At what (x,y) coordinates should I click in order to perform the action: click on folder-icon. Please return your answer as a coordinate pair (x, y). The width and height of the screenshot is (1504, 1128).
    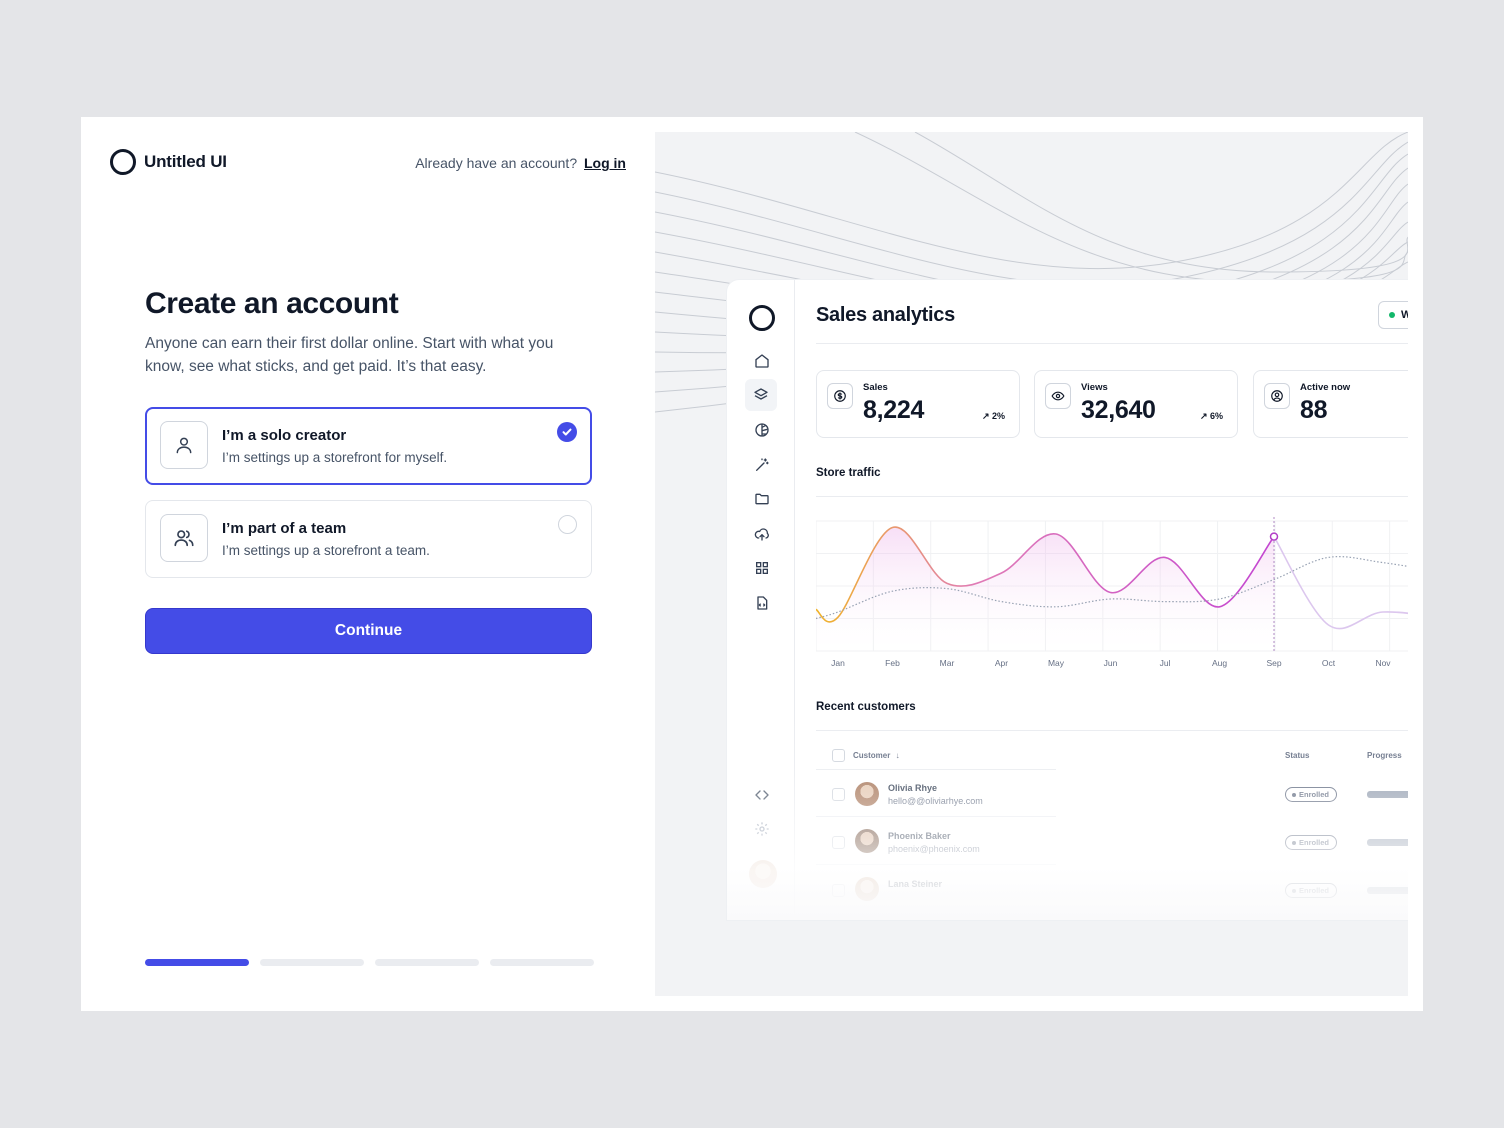
    Looking at the image, I should click on (762, 499).